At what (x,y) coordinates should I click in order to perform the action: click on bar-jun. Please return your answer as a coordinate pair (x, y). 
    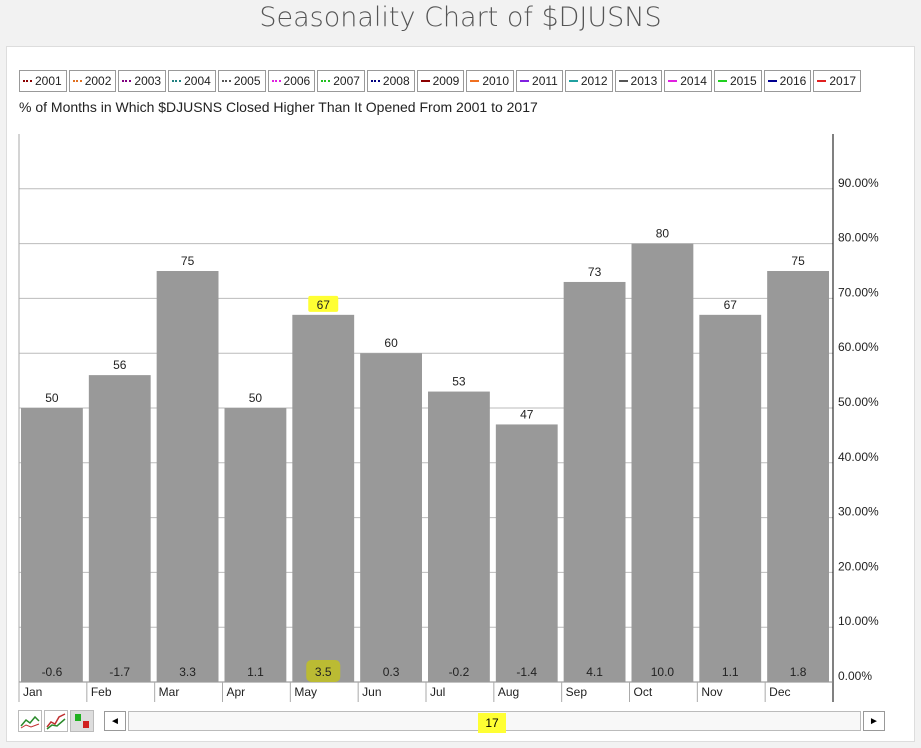
    Looking at the image, I should click on (391, 517).